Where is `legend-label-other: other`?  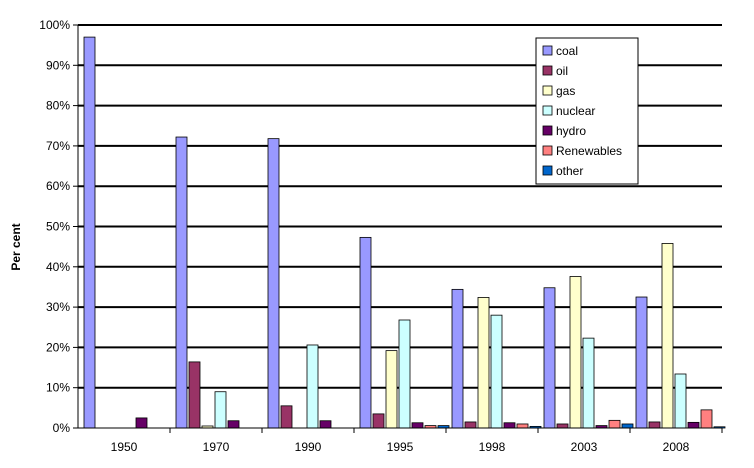 legend-label-other: other is located at coordinates (569, 171).